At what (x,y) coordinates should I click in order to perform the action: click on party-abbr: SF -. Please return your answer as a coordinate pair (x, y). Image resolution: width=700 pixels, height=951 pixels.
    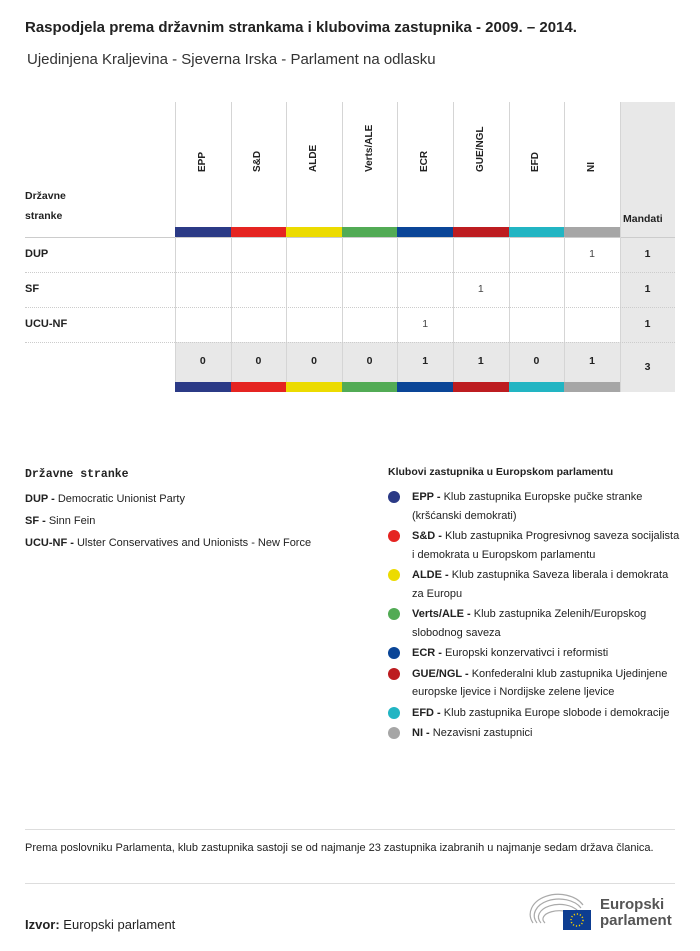
    Looking at the image, I should click on (35, 521).